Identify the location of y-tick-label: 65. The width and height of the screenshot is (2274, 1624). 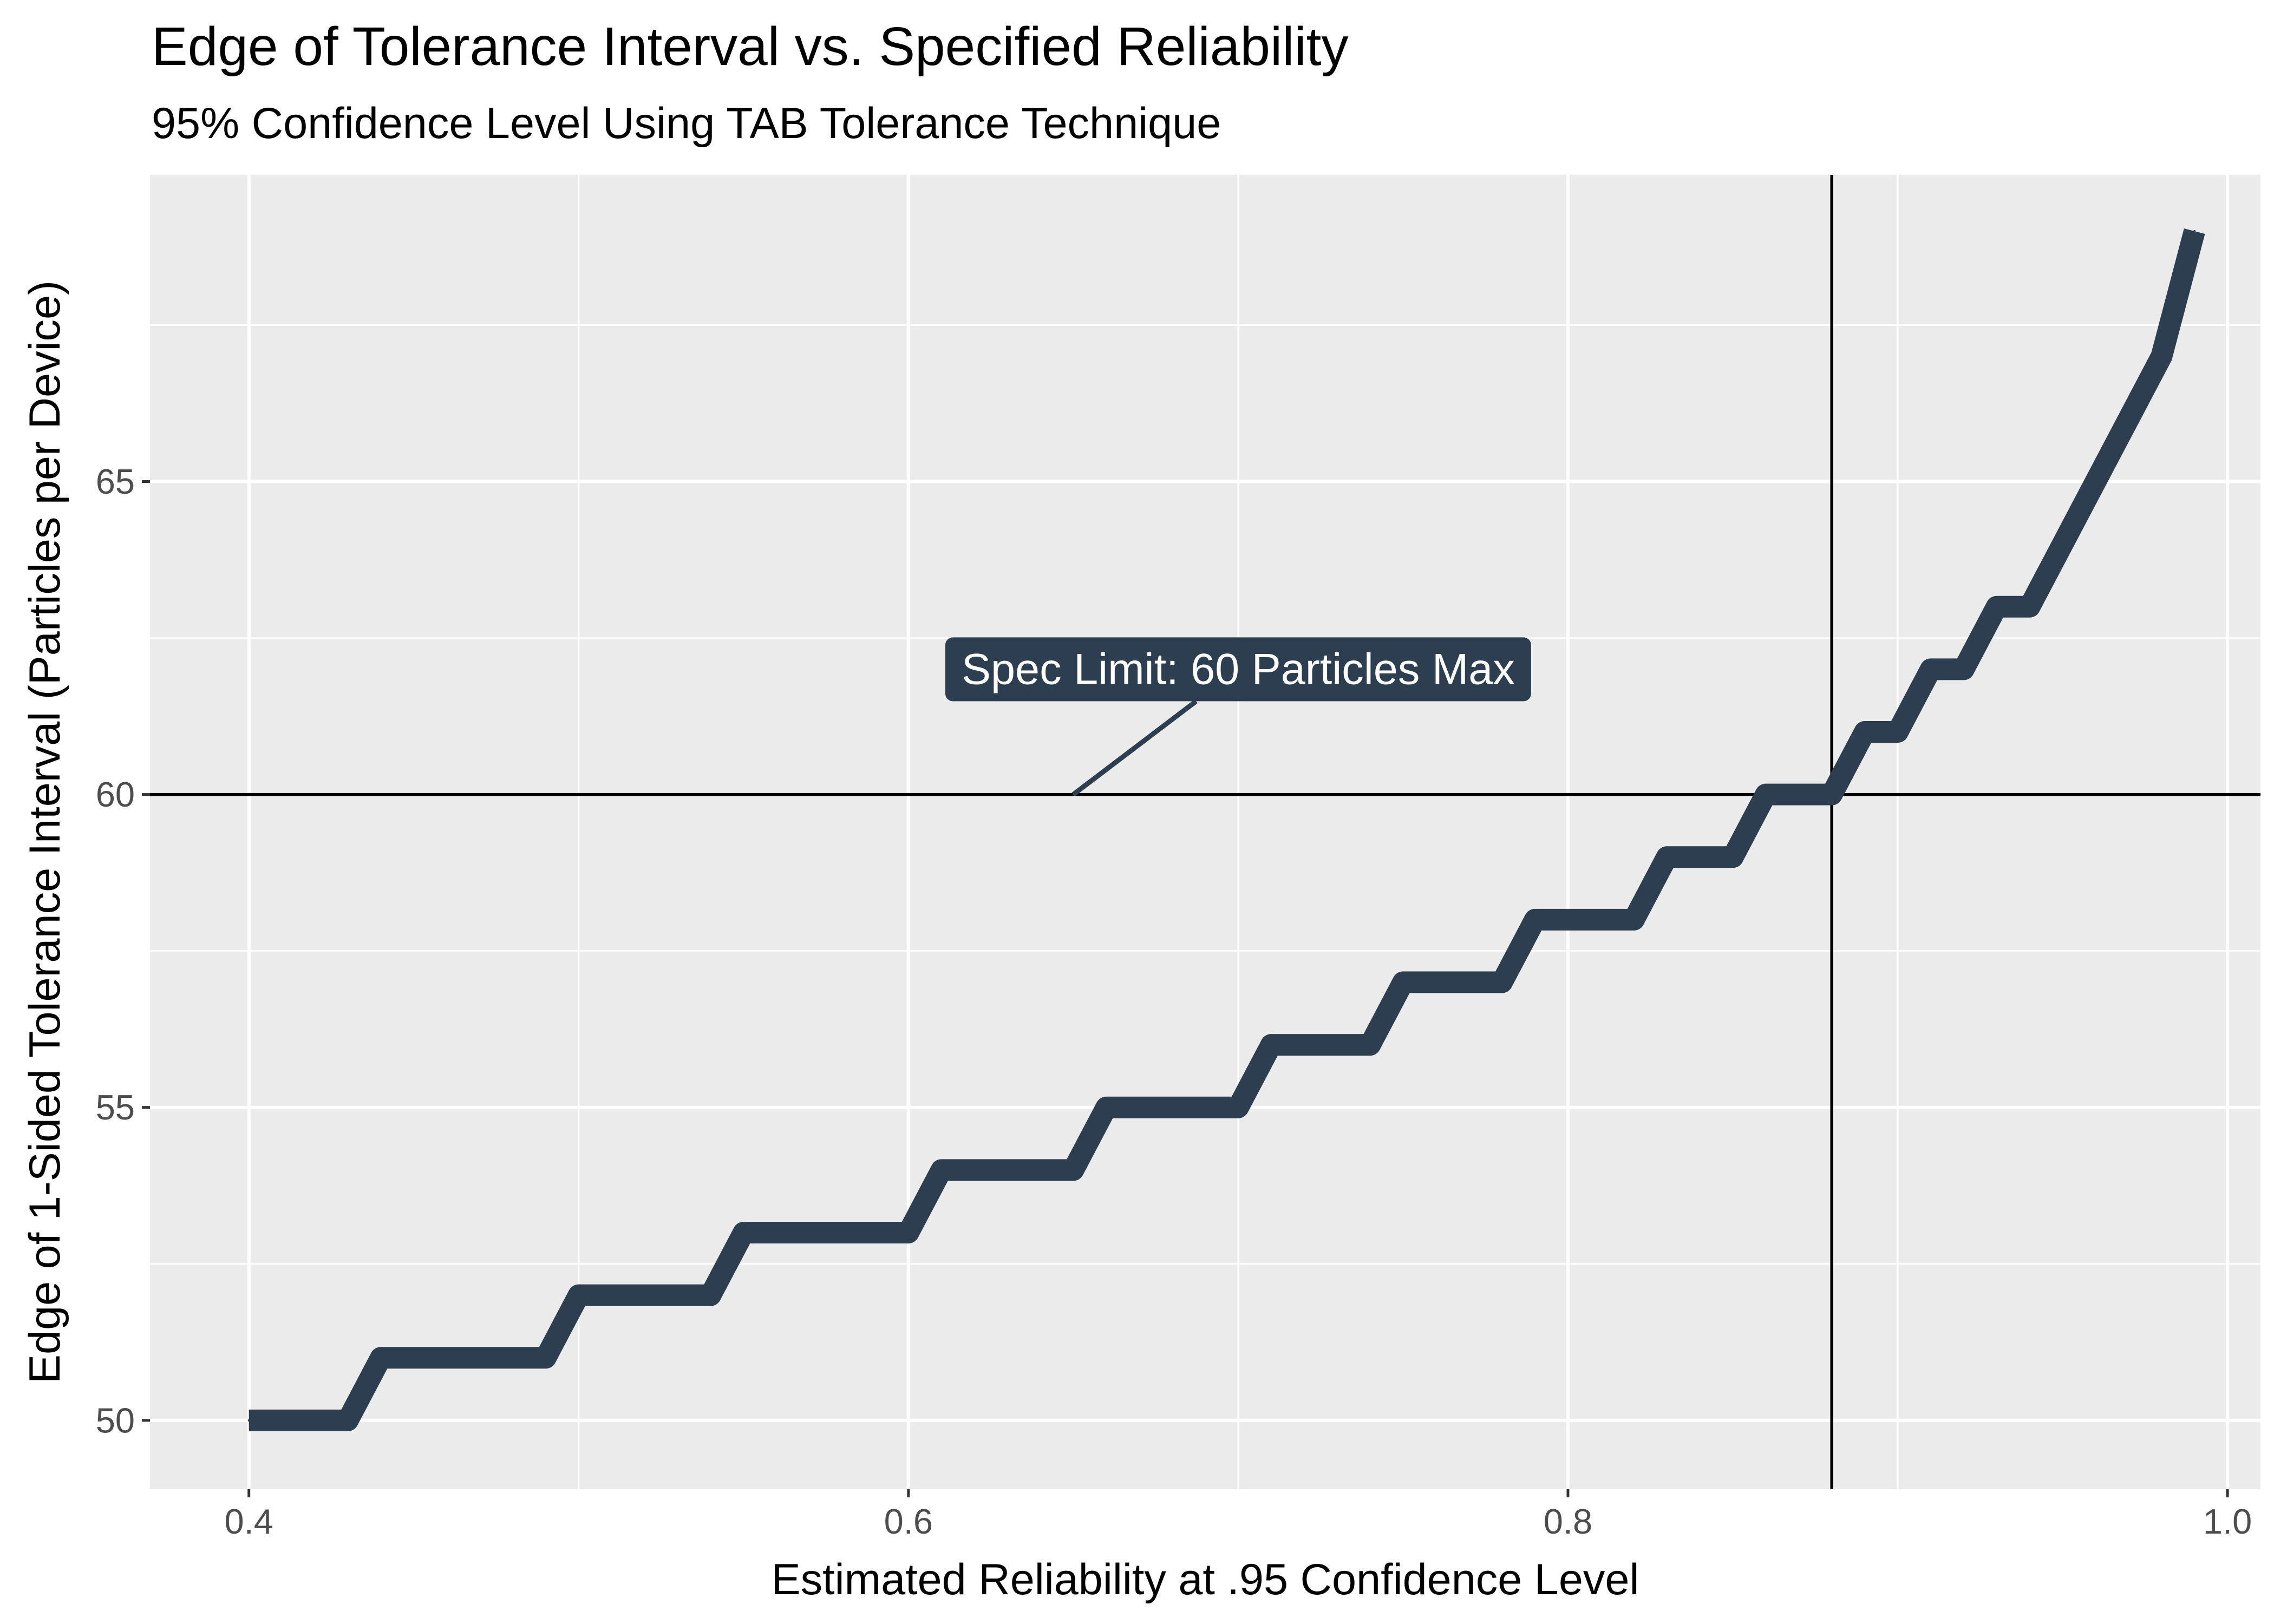
(116, 481).